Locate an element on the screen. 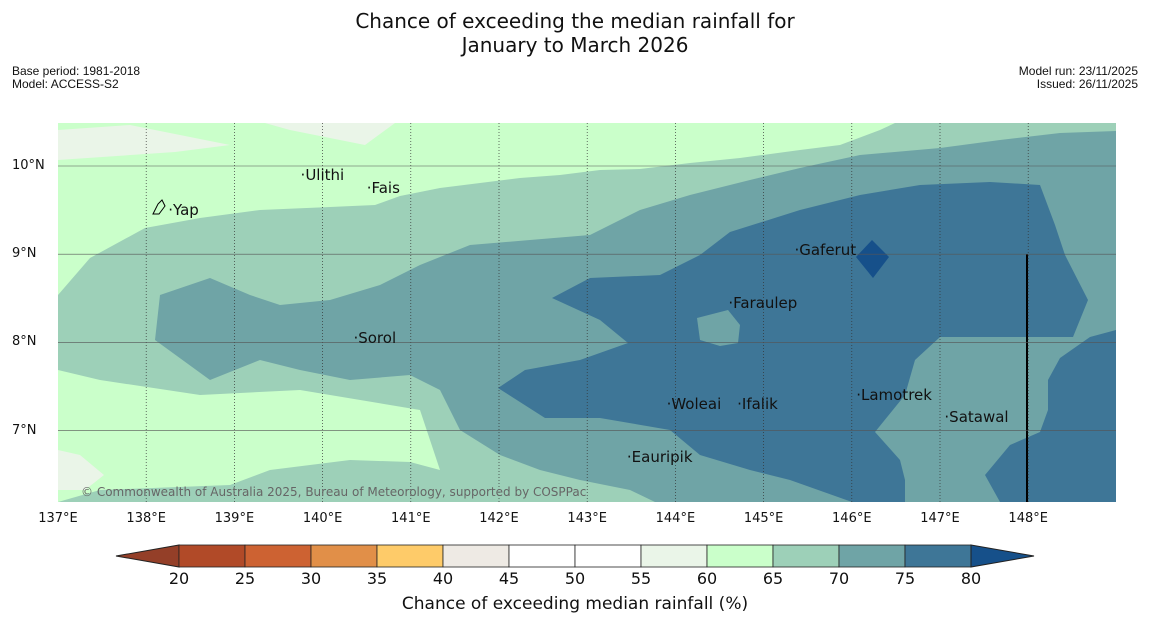 The height and width of the screenshot is (644, 1150). place-label: ·Yap is located at coordinates (183, 210).